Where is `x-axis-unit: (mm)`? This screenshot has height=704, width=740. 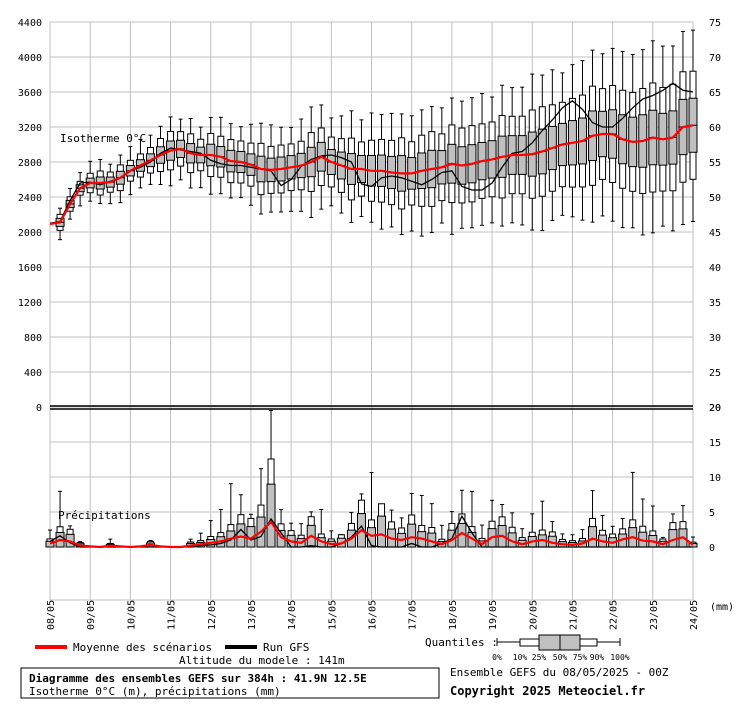
x-axis-unit: (mm) is located at coordinates (722, 607).